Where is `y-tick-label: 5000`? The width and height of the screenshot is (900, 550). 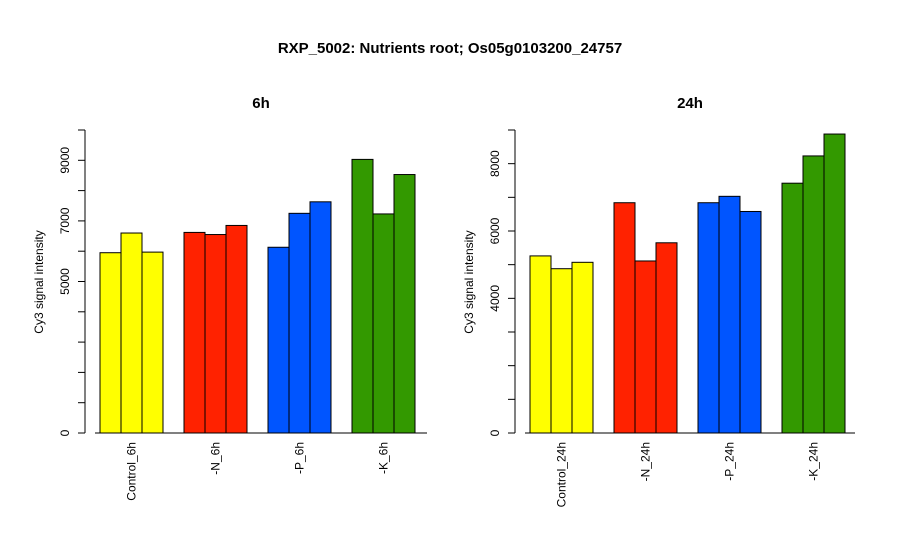 y-tick-label: 5000 is located at coordinates (65, 281).